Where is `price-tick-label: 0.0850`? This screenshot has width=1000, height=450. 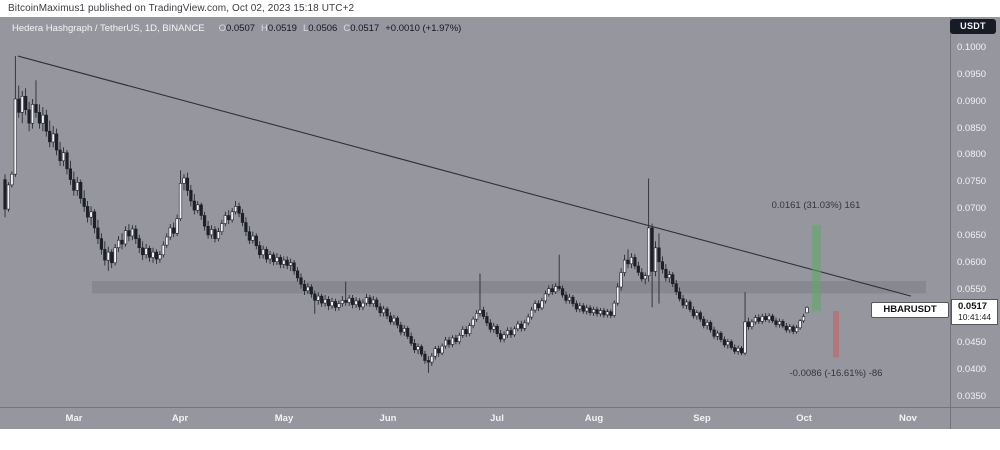 price-tick-label: 0.0850 is located at coordinates (972, 128).